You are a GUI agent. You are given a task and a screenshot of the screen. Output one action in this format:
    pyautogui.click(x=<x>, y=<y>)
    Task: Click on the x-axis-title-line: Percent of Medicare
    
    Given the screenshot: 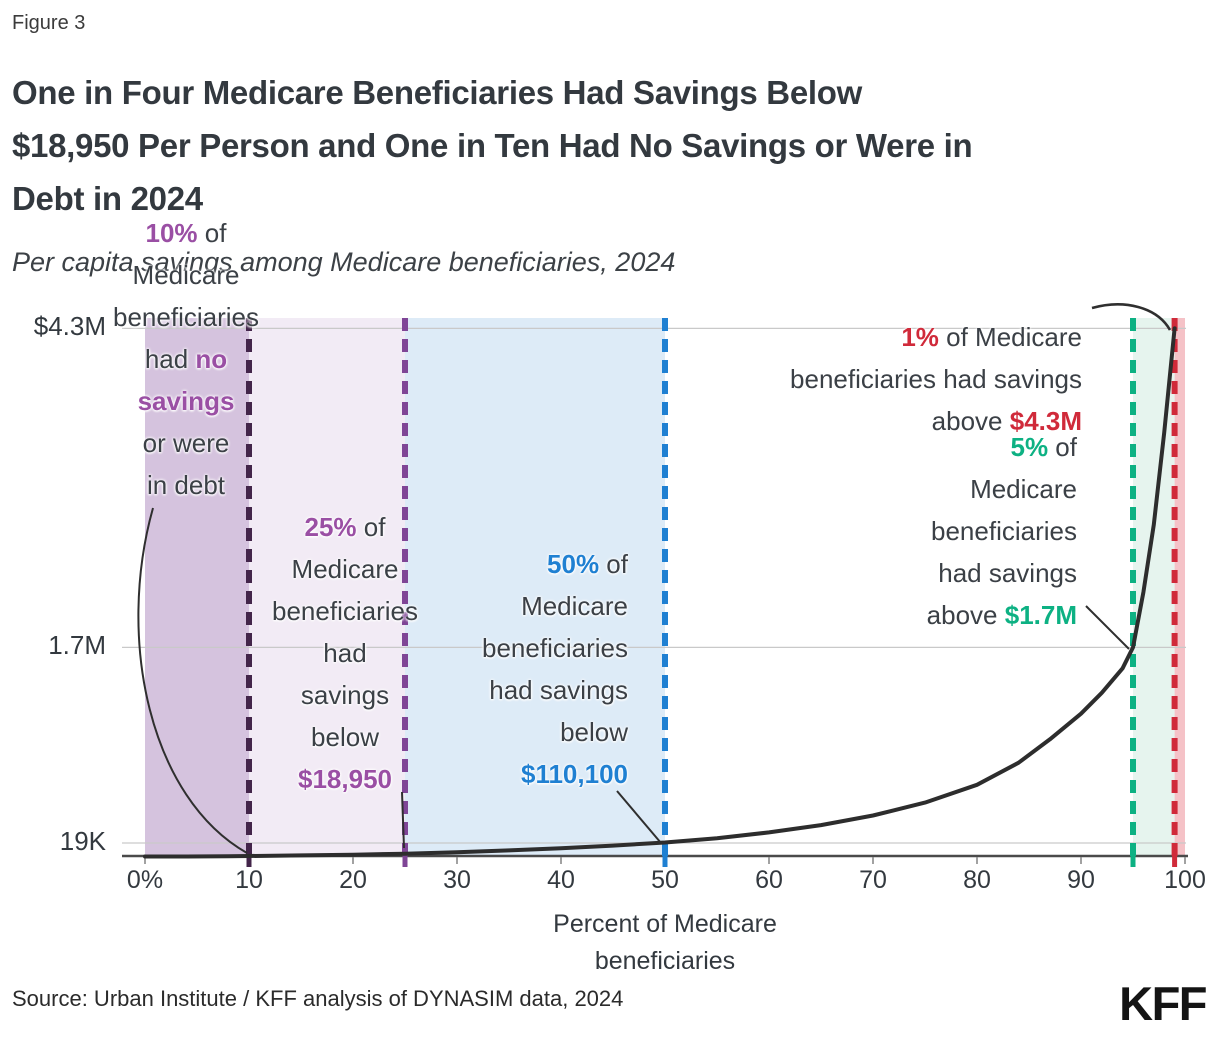 What is the action you would take?
    pyautogui.click(x=665, y=924)
    